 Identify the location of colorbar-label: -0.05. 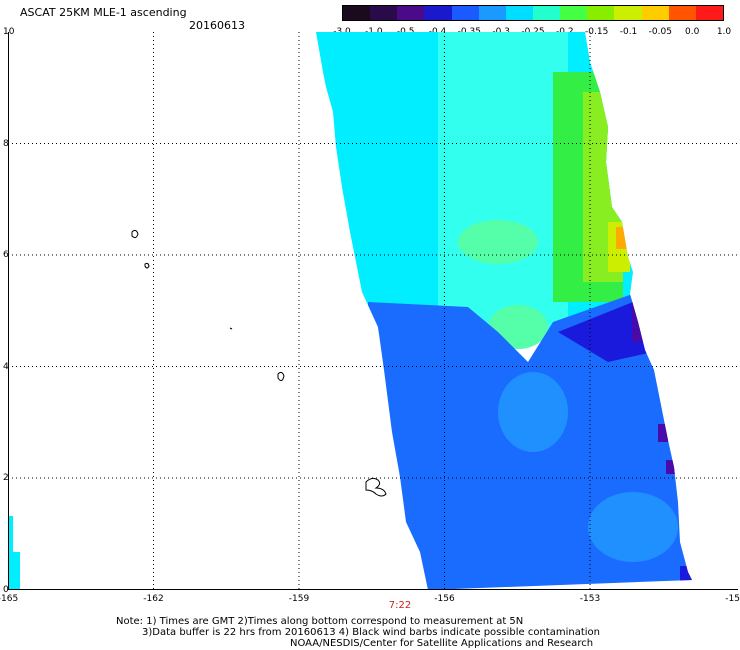
(660, 32).